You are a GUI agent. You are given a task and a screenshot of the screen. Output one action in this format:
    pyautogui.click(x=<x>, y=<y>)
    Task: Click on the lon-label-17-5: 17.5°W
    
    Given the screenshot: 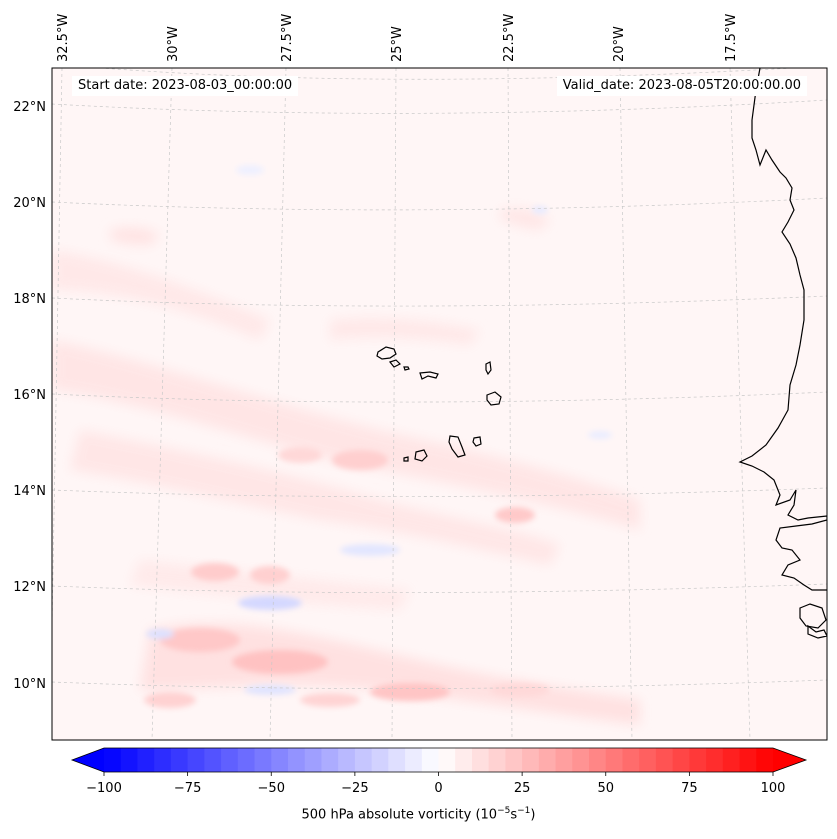 What is the action you would take?
    pyautogui.click(x=731, y=38)
    